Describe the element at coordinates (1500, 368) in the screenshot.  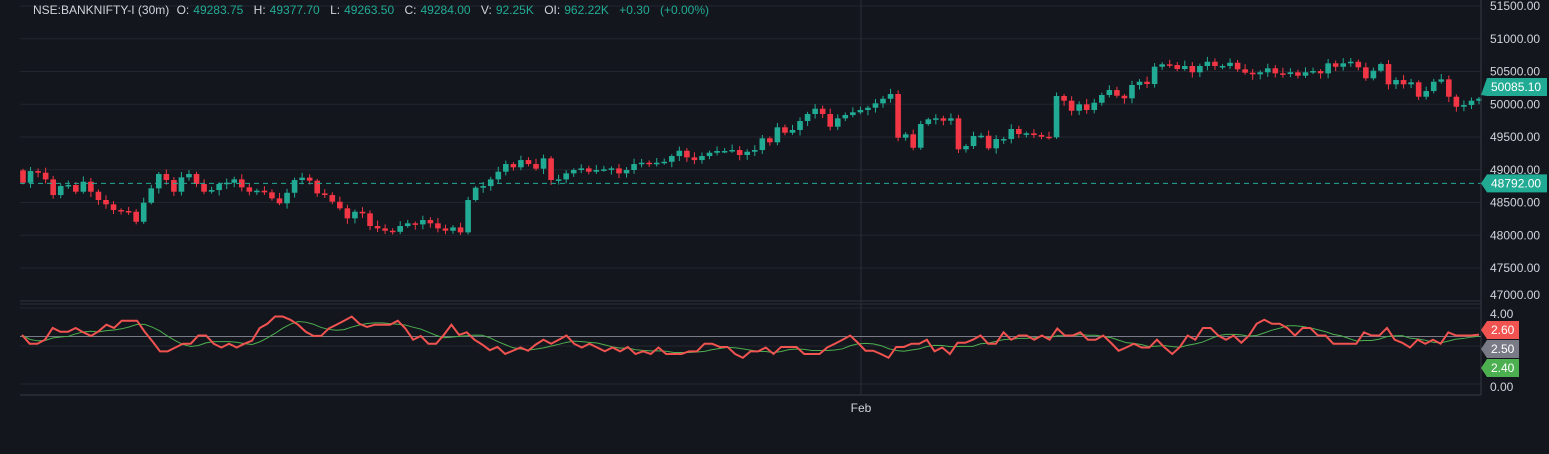
I see `indicator-tag-2-40: 2.40` at that location.